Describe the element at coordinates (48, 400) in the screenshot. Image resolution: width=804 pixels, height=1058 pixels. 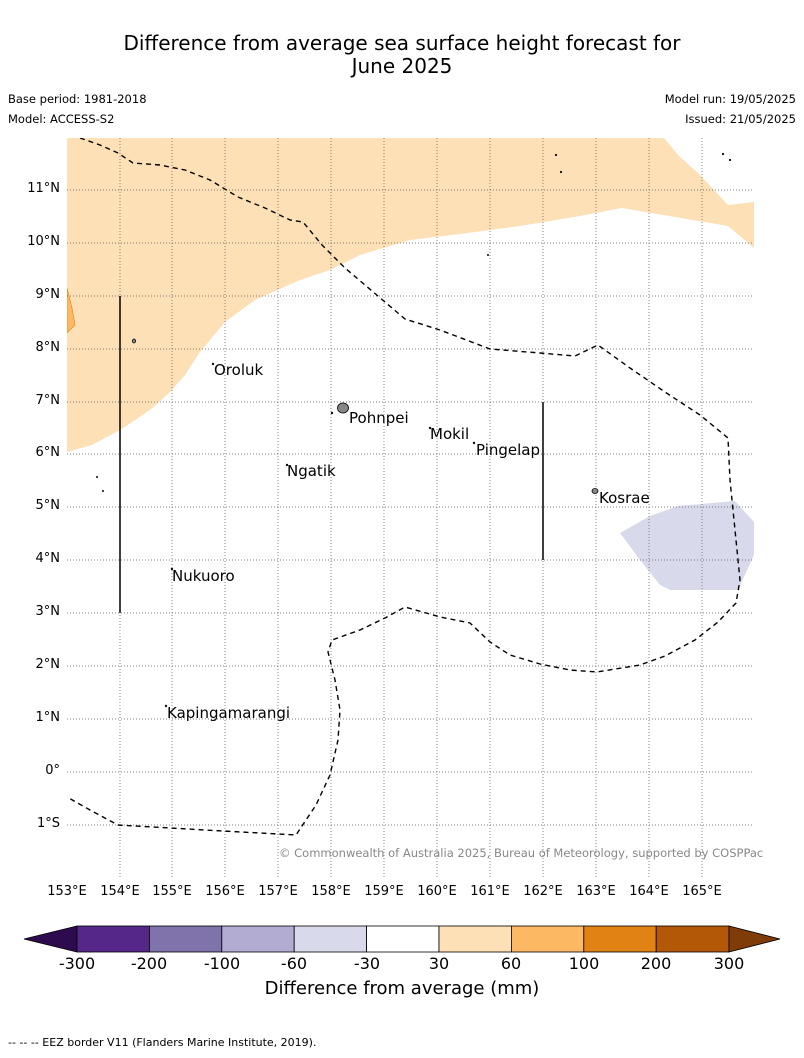
I see `lat-label-7n: 7°N` at that location.